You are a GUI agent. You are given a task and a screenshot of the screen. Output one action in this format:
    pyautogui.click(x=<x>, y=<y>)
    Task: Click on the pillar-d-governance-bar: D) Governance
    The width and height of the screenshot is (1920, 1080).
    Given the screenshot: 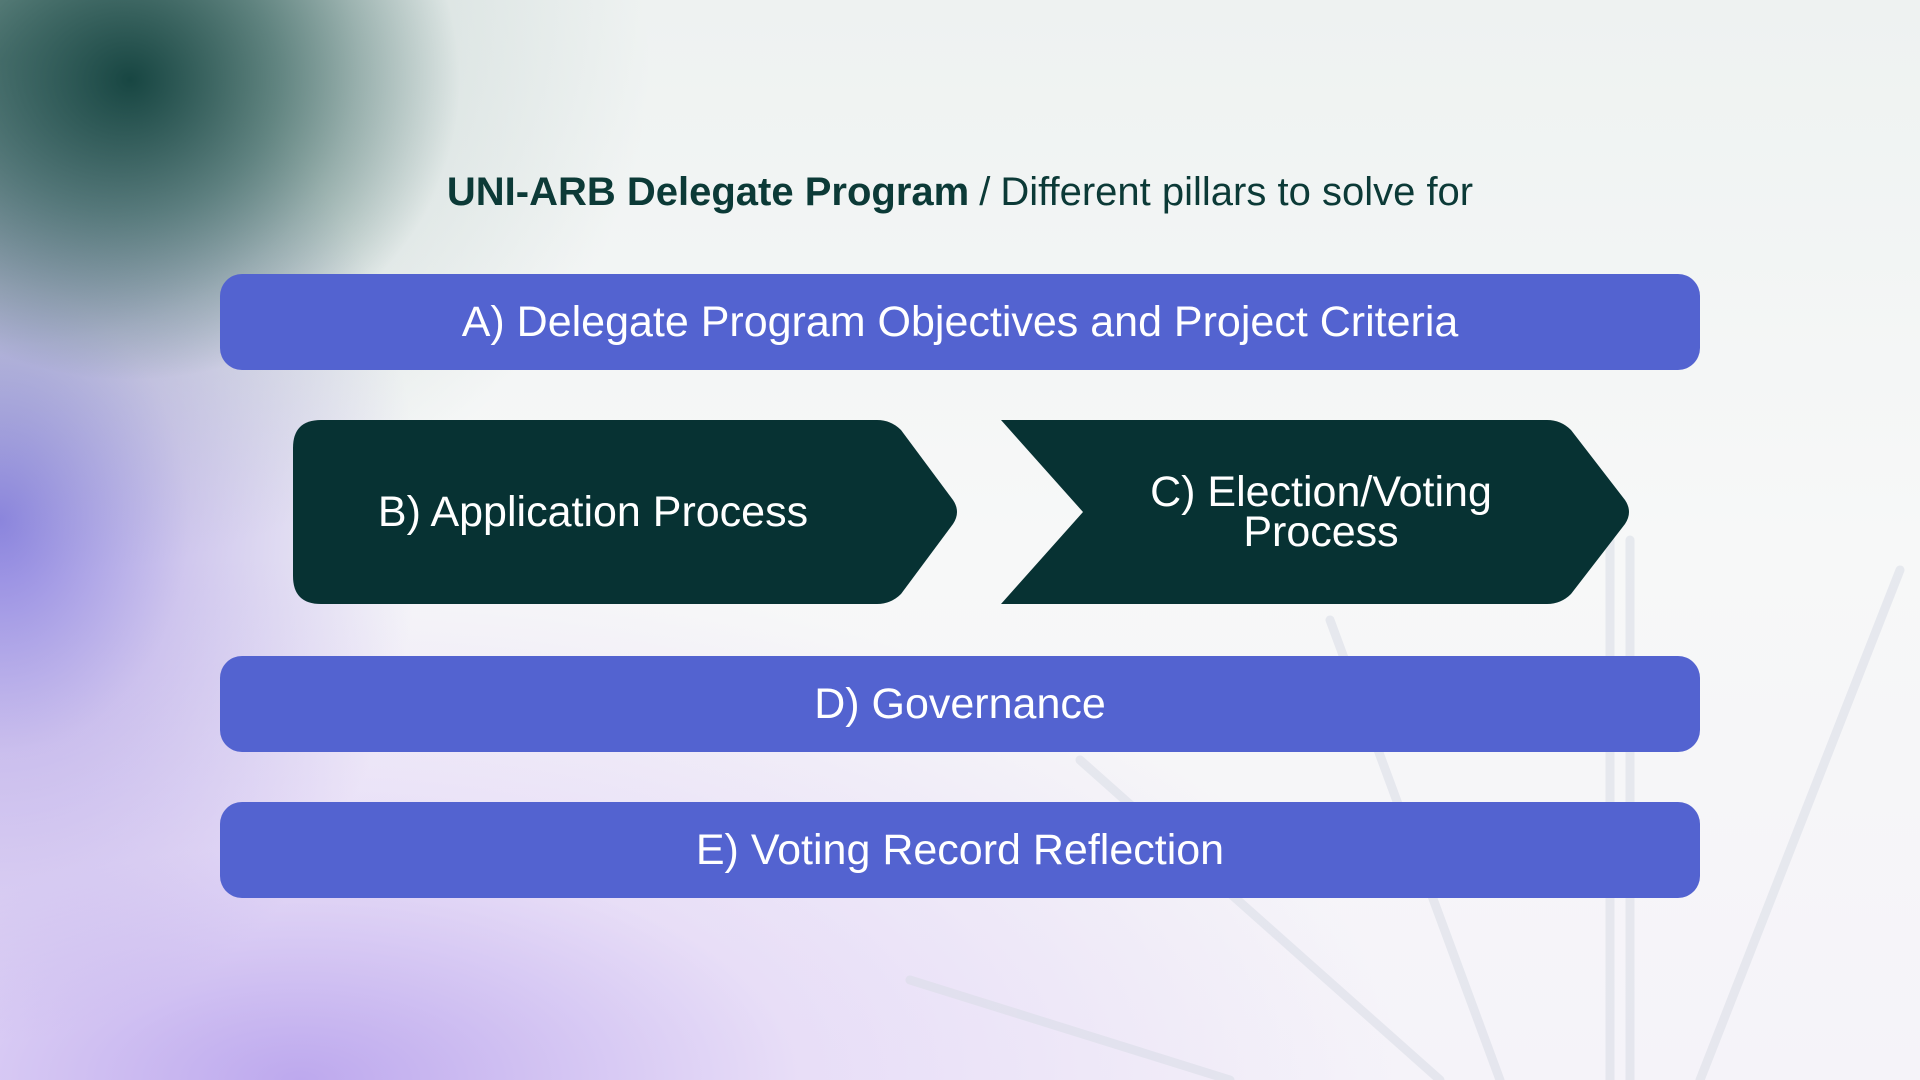 What is the action you would take?
    pyautogui.click(x=960, y=704)
    